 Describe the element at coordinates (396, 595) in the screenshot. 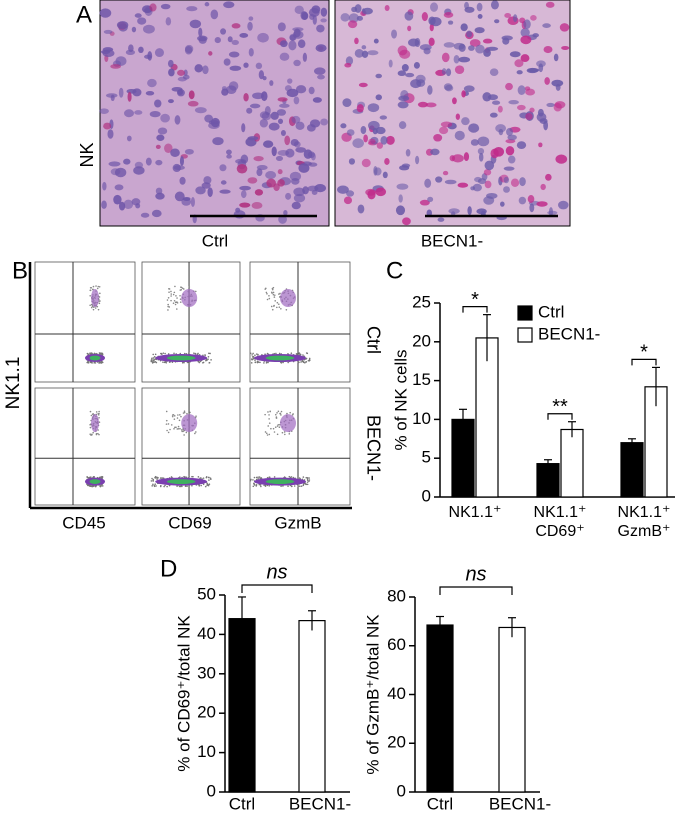

I see `y-tick-label: 80` at that location.